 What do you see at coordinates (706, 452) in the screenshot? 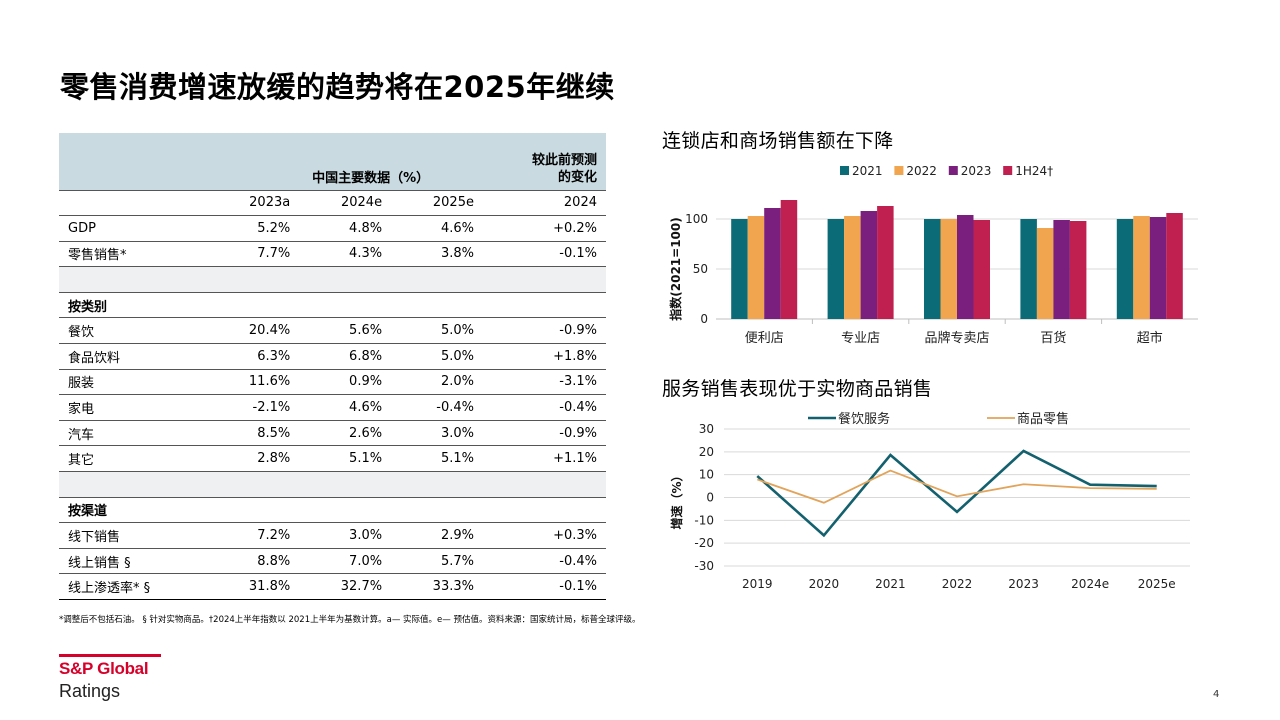
I see `y-tick-label: 20` at bounding box center [706, 452].